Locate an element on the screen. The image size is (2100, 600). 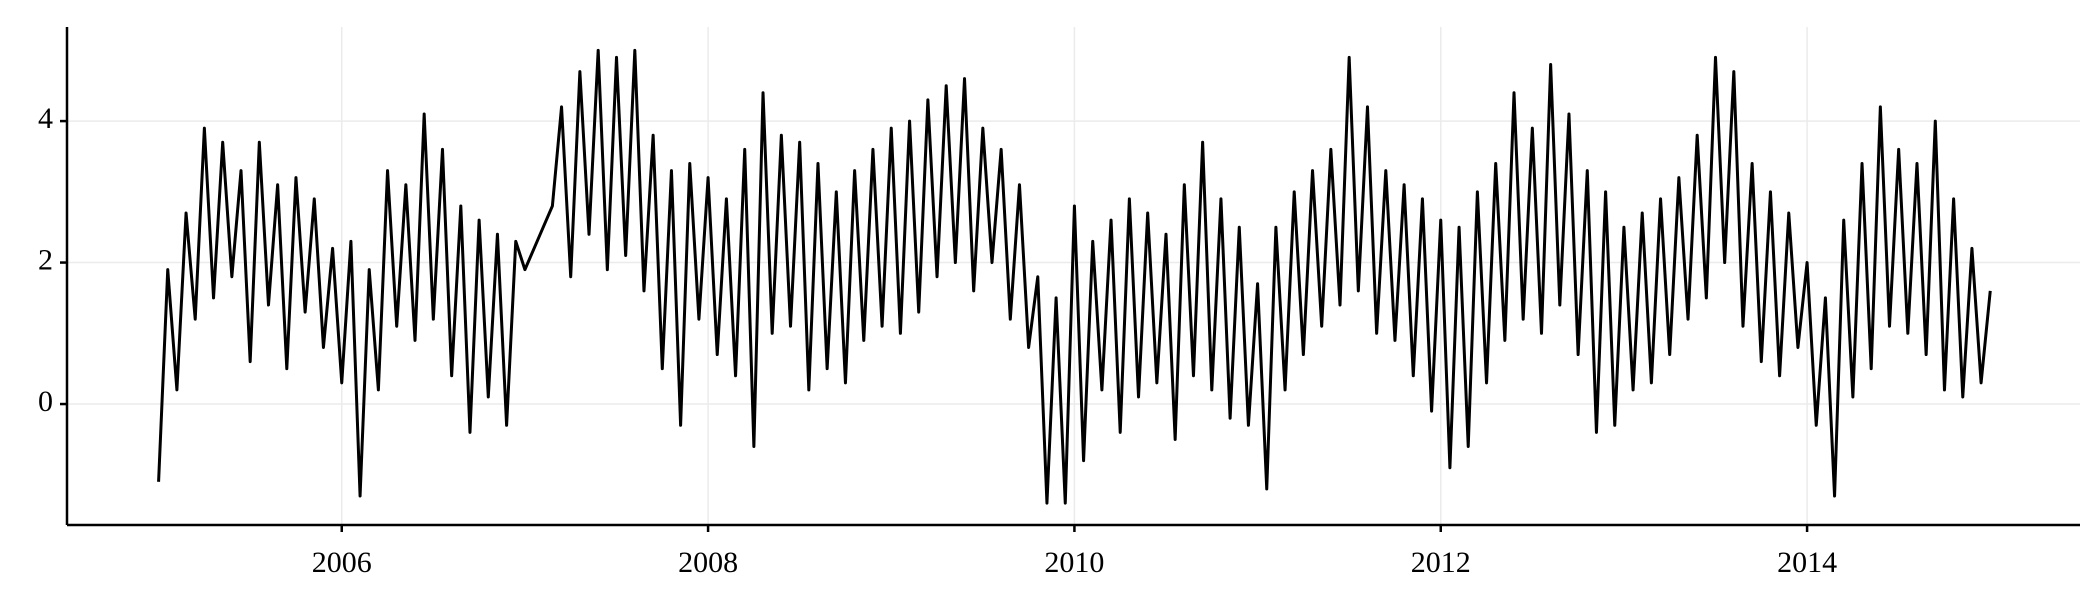
x-tick-label: 2008 is located at coordinates (708, 562).